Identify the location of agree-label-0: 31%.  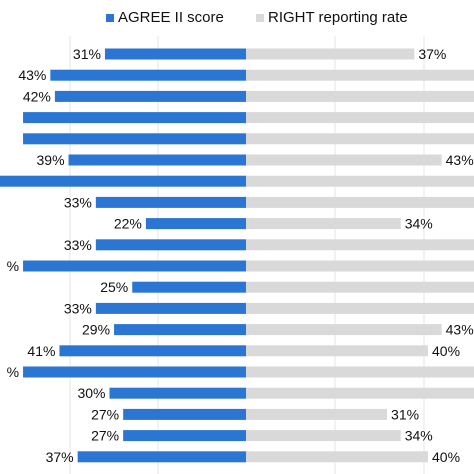
(87, 54).